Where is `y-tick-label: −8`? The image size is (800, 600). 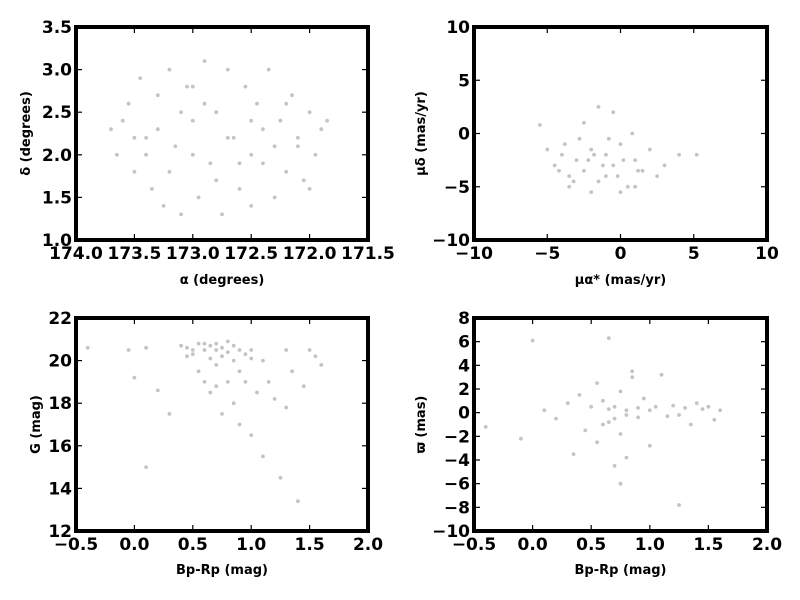 y-tick-label: −8 is located at coordinates (457, 508).